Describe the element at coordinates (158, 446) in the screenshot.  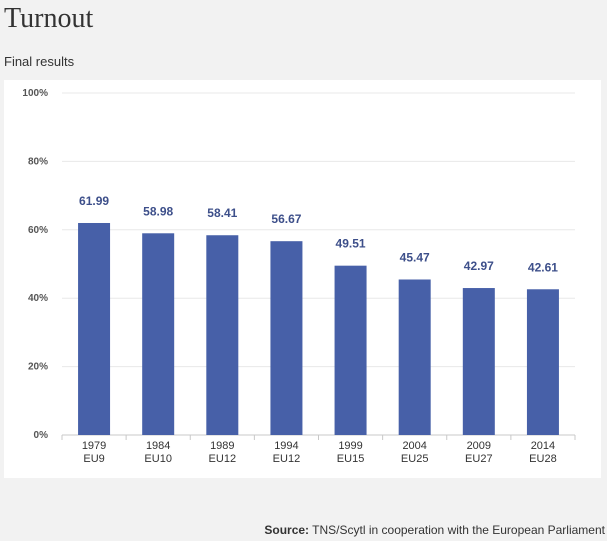
I see `x-tick-label: 1984` at that location.